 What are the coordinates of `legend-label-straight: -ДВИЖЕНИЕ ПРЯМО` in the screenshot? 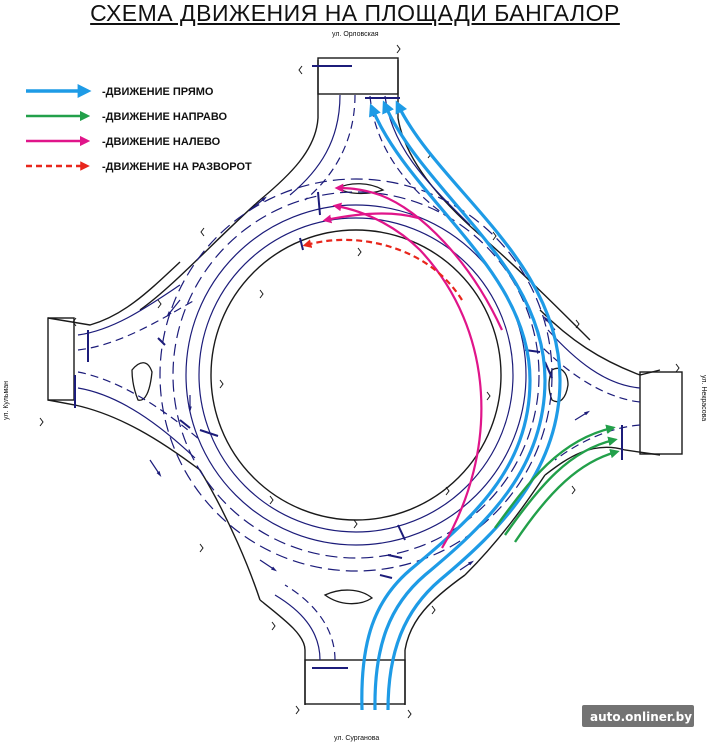 It's located at (158, 92).